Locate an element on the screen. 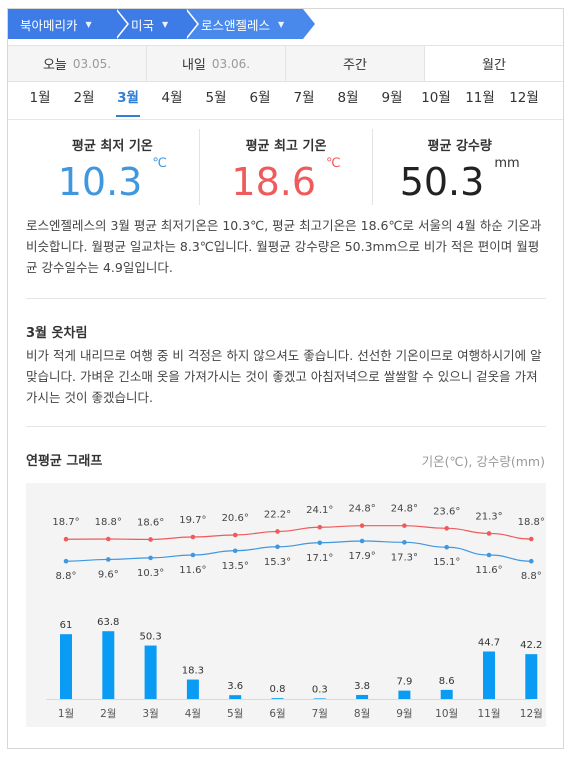 Image resolution: width=578 pixels, height=759 pixels. tab-weekly: 주간 is located at coordinates (355, 63).